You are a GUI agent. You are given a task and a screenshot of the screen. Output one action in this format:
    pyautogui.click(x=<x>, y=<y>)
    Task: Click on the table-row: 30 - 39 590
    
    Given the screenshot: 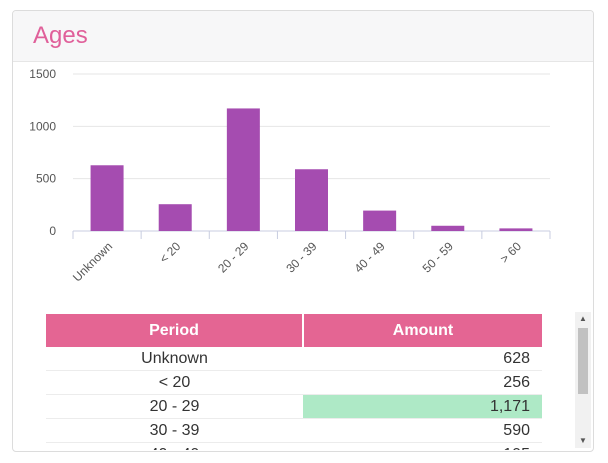 What is the action you would take?
    pyautogui.click(x=294, y=430)
    